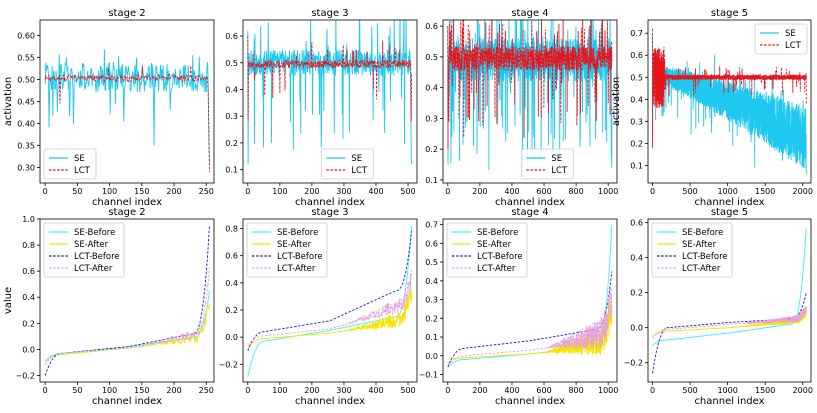 The width and height of the screenshot is (817, 413). I want to click on legend-label: SE-Before, so click(702, 233).